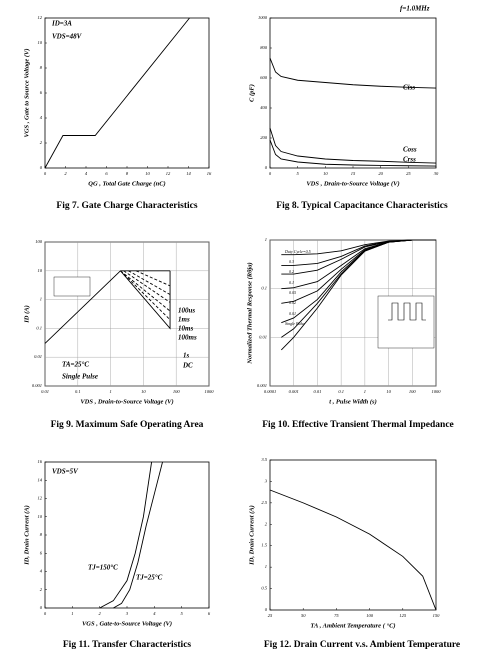 The image size is (477, 672). What do you see at coordinates (65, 472) in the screenshot?
I see `annotation: VDS=5V` at bounding box center [65, 472].